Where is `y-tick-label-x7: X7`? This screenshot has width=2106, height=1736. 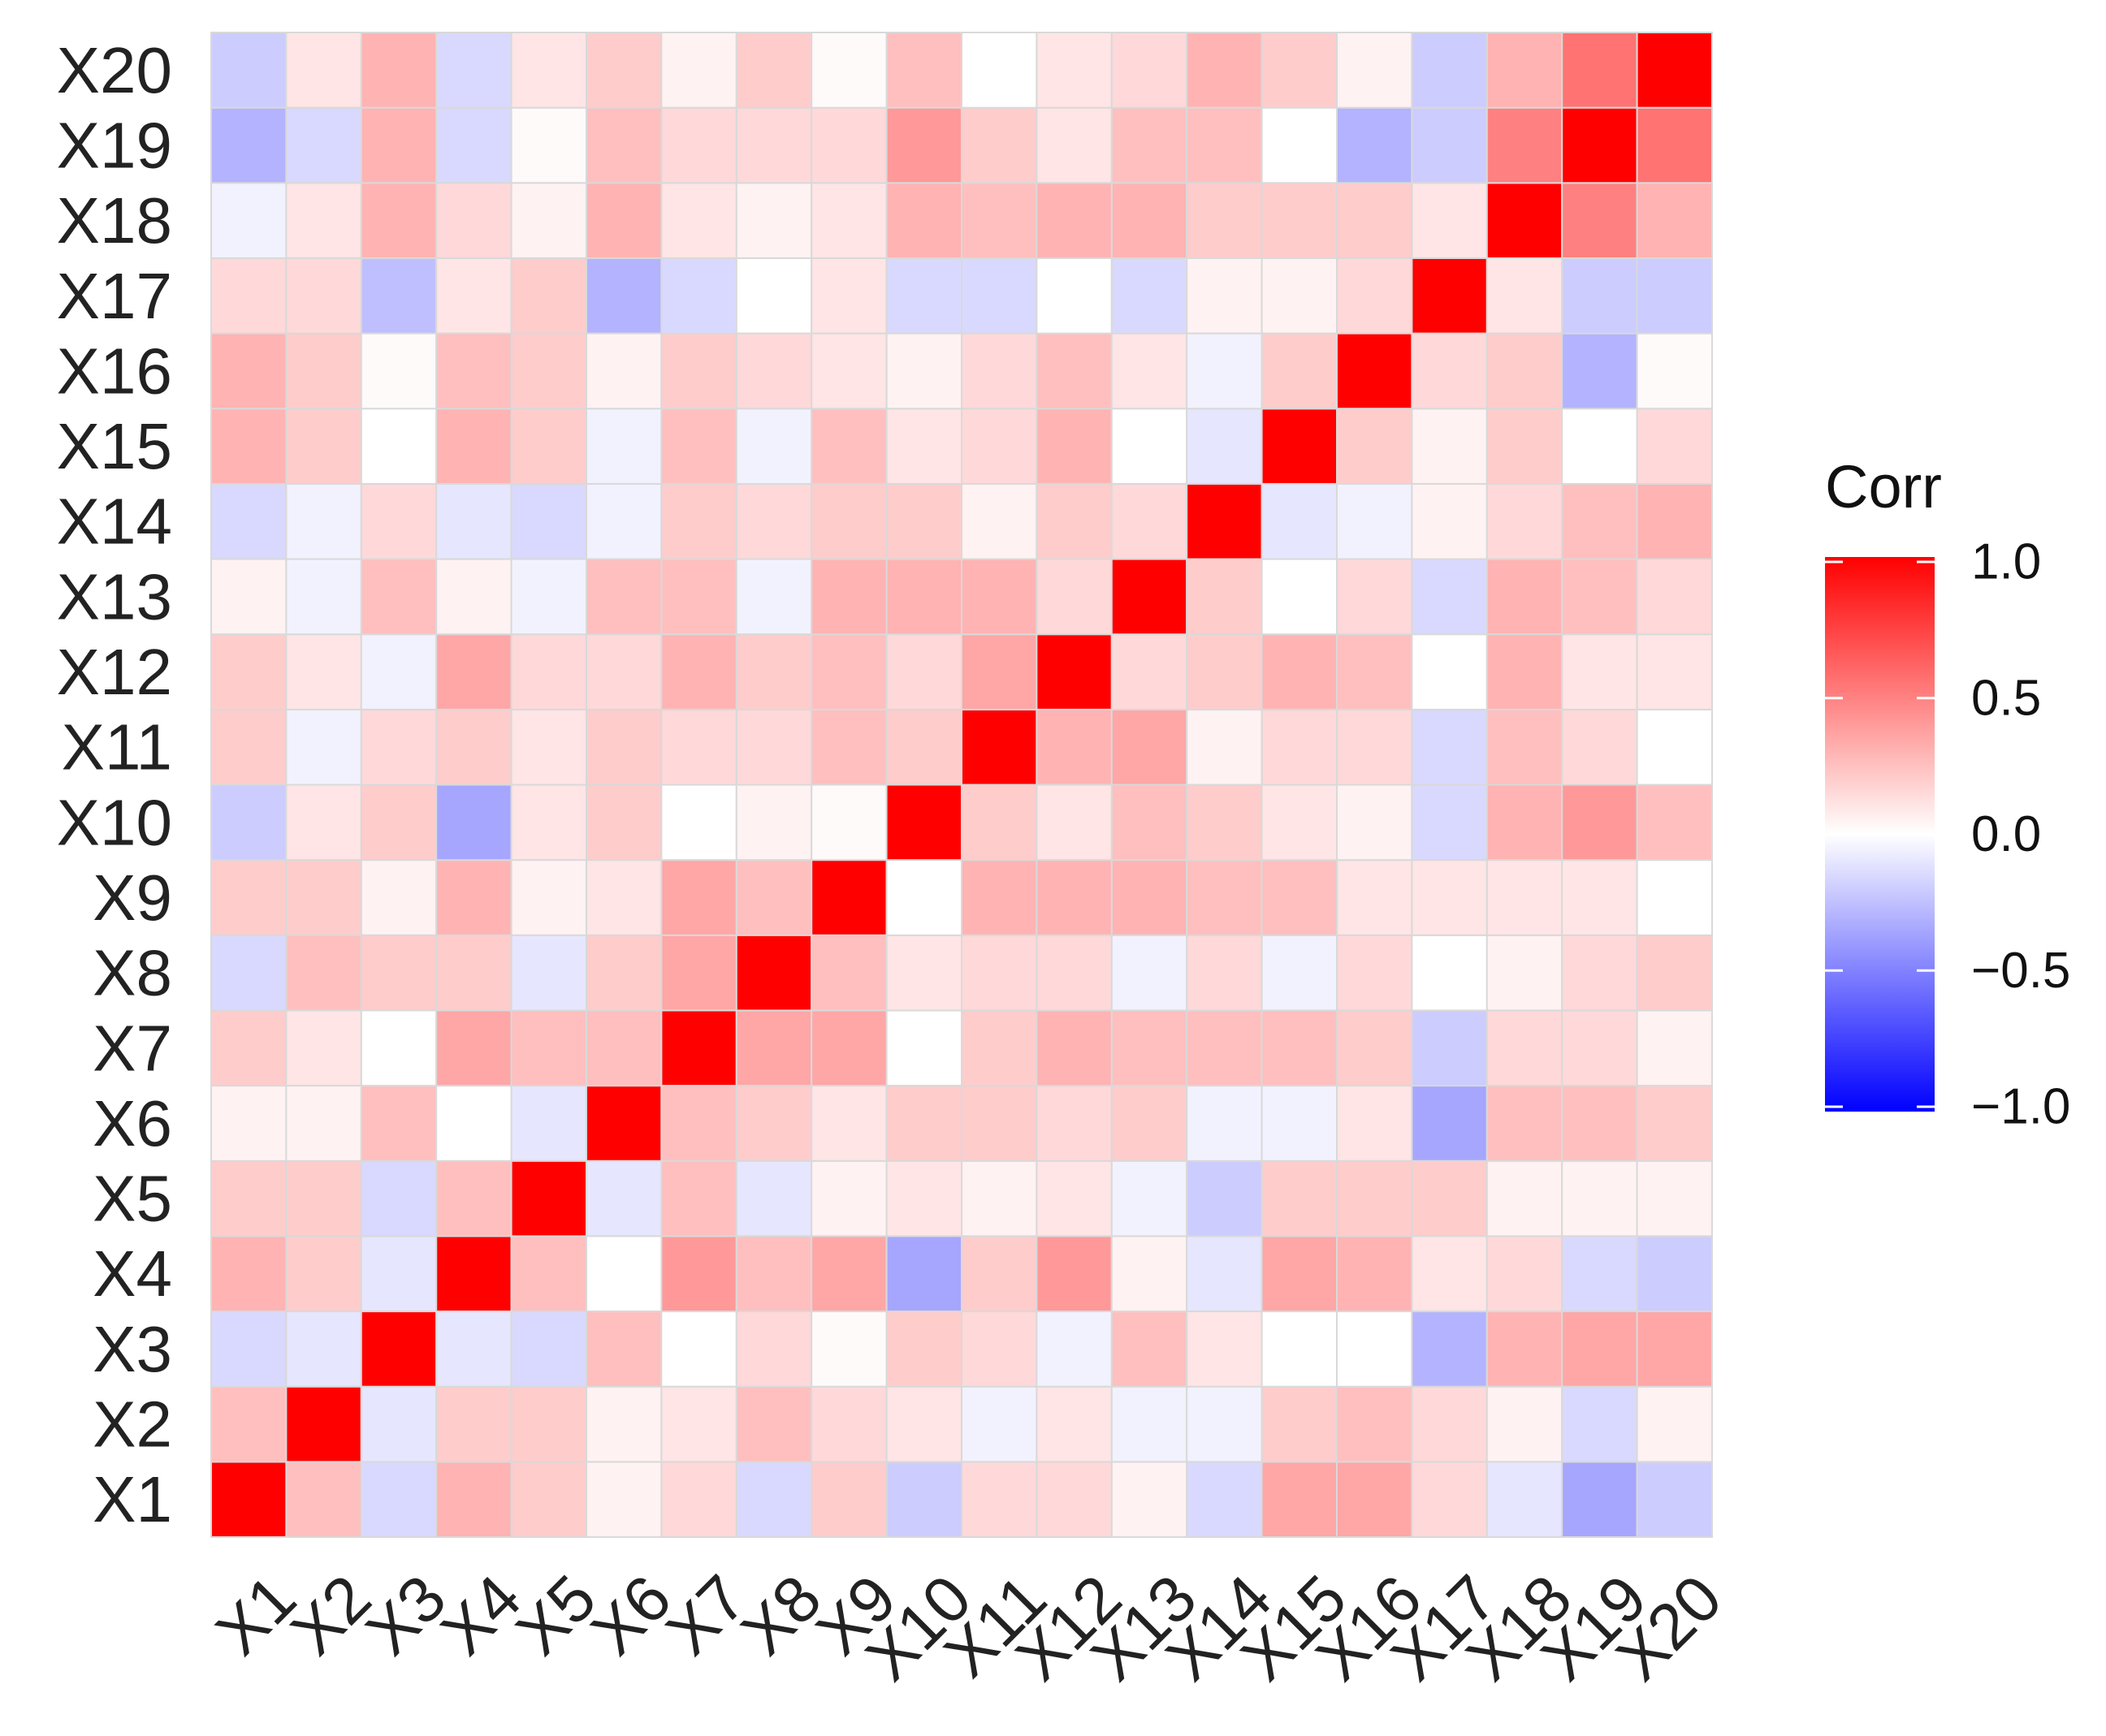
y-tick-label-x7: X7 is located at coordinates (132, 1048).